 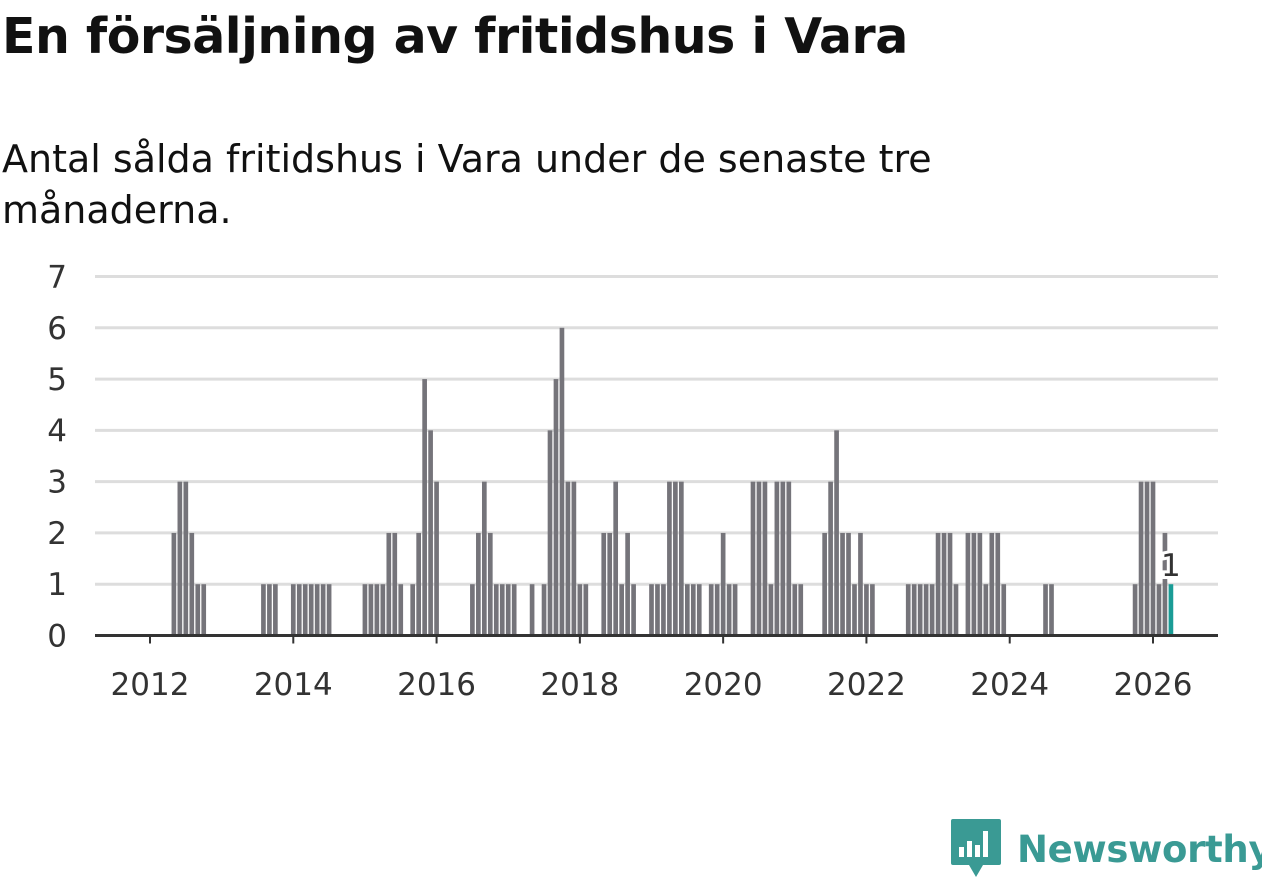 What do you see at coordinates (1139, 849) in the screenshot?
I see `brand-name: Newsworthy` at bounding box center [1139, 849].